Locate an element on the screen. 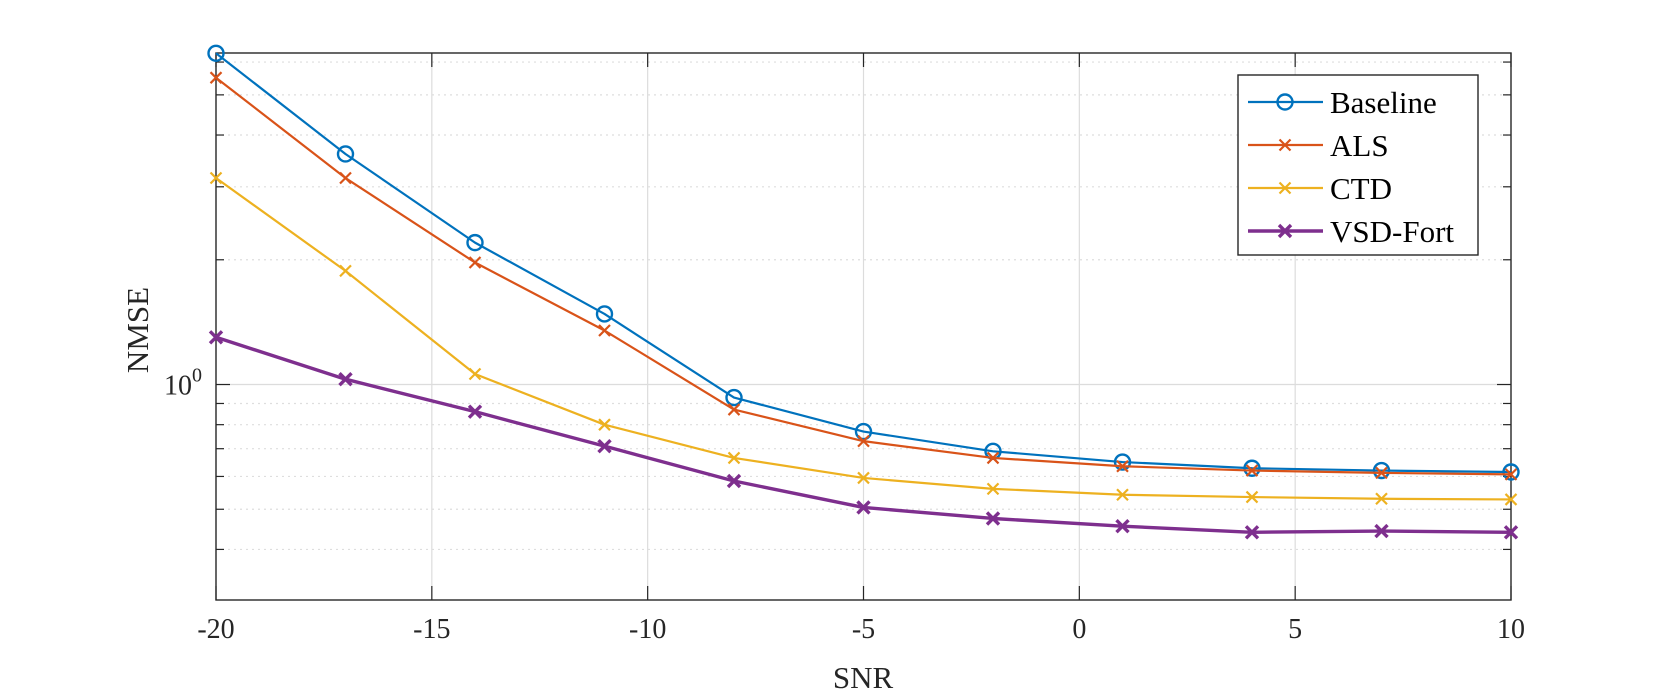 The image size is (1661, 695). y-tick-label: 100 is located at coordinates (183, 383).